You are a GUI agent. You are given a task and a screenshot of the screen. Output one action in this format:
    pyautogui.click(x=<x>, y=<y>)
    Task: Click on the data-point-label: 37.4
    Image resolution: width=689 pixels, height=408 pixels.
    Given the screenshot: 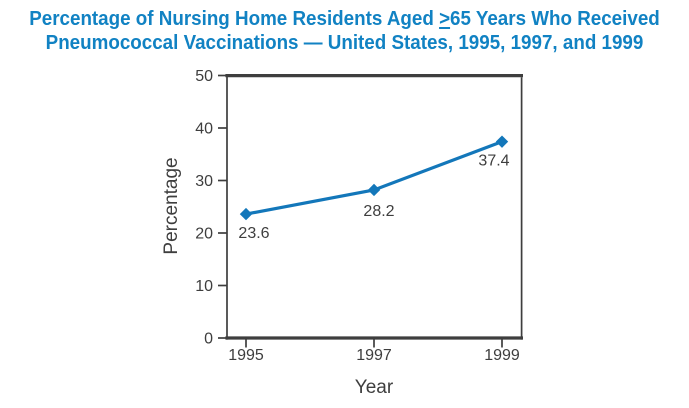 What is the action you would take?
    pyautogui.click(x=493, y=161)
    